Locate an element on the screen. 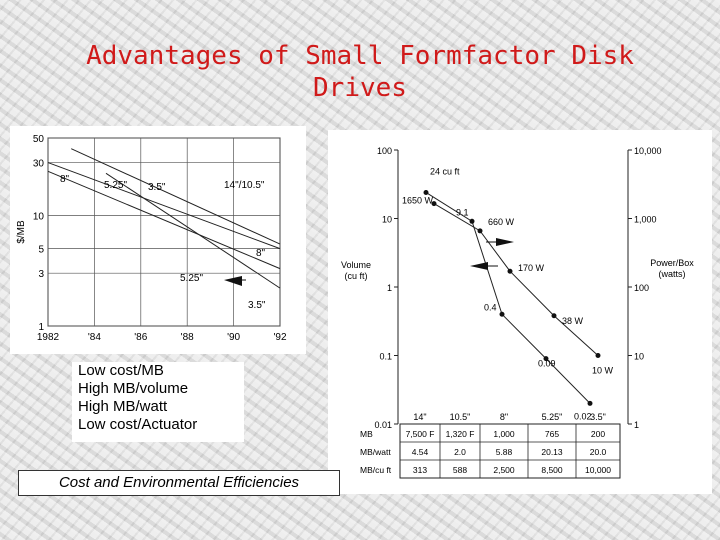 The width and height of the screenshot is (720, 540). power-data-label: 660 W is located at coordinates (501, 222).